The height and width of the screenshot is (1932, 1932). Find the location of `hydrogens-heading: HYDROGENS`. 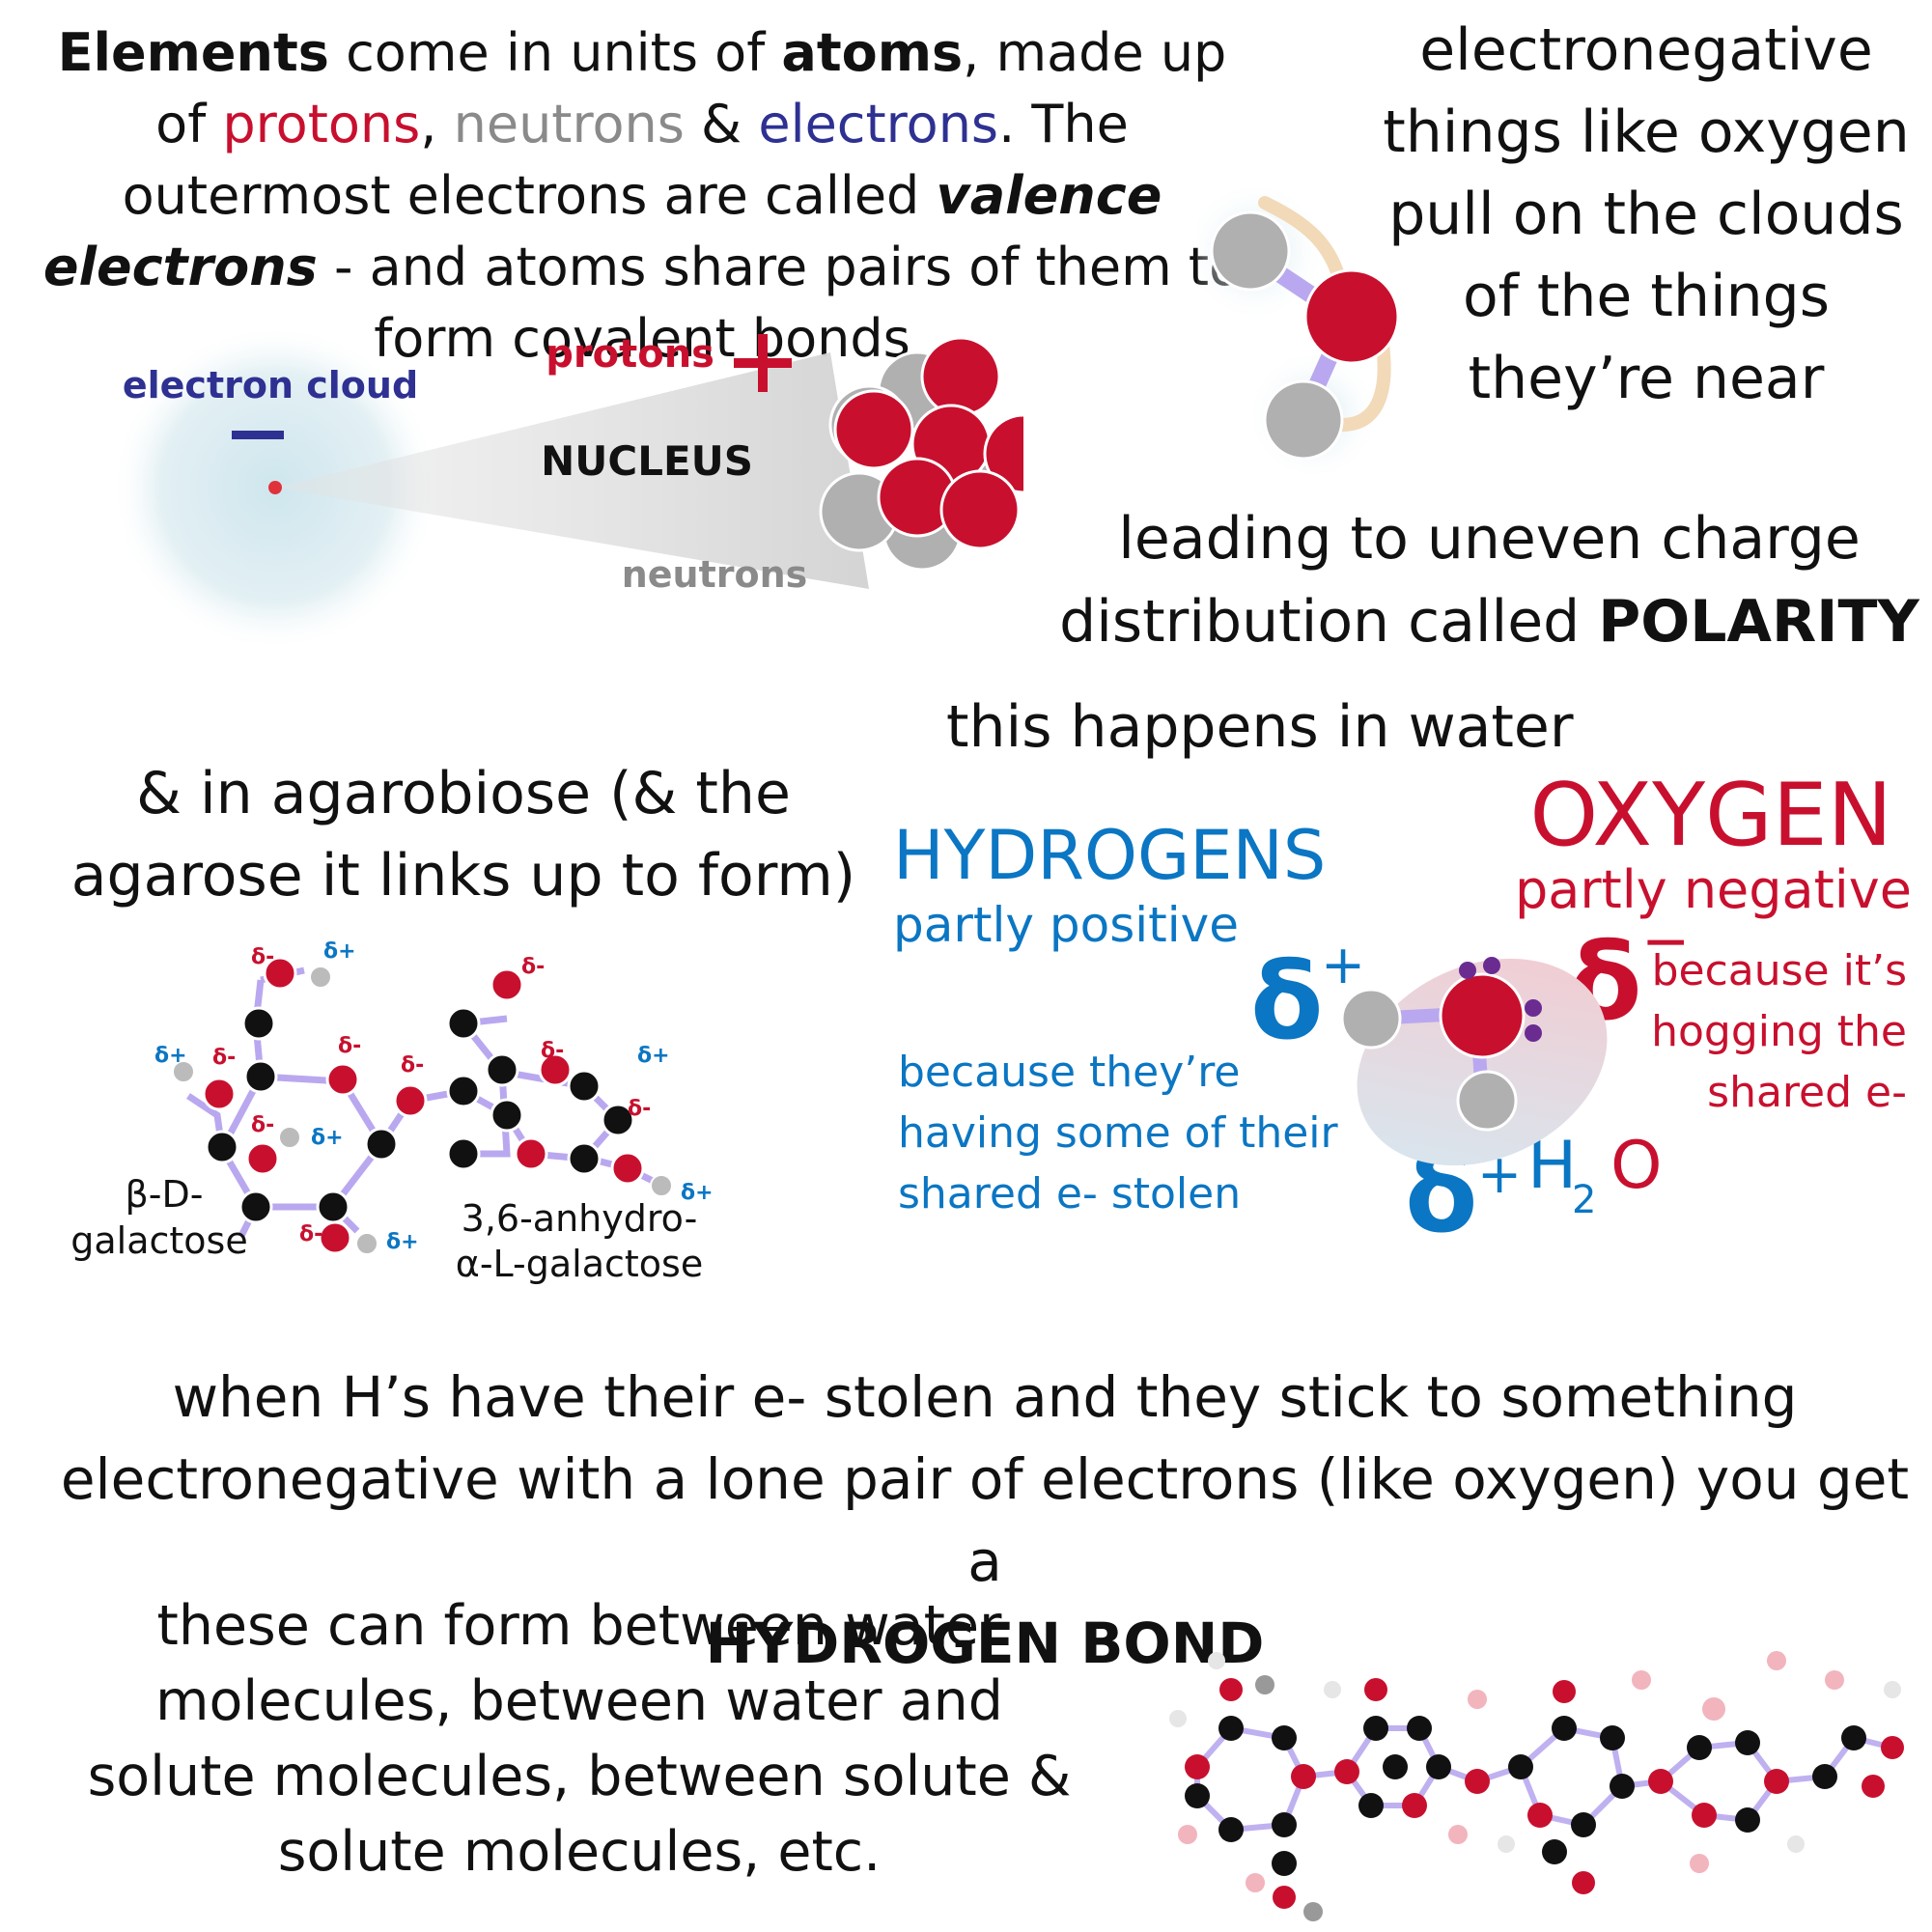

hydrogens-heading: HYDROGENS is located at coordinates (1109, 856).